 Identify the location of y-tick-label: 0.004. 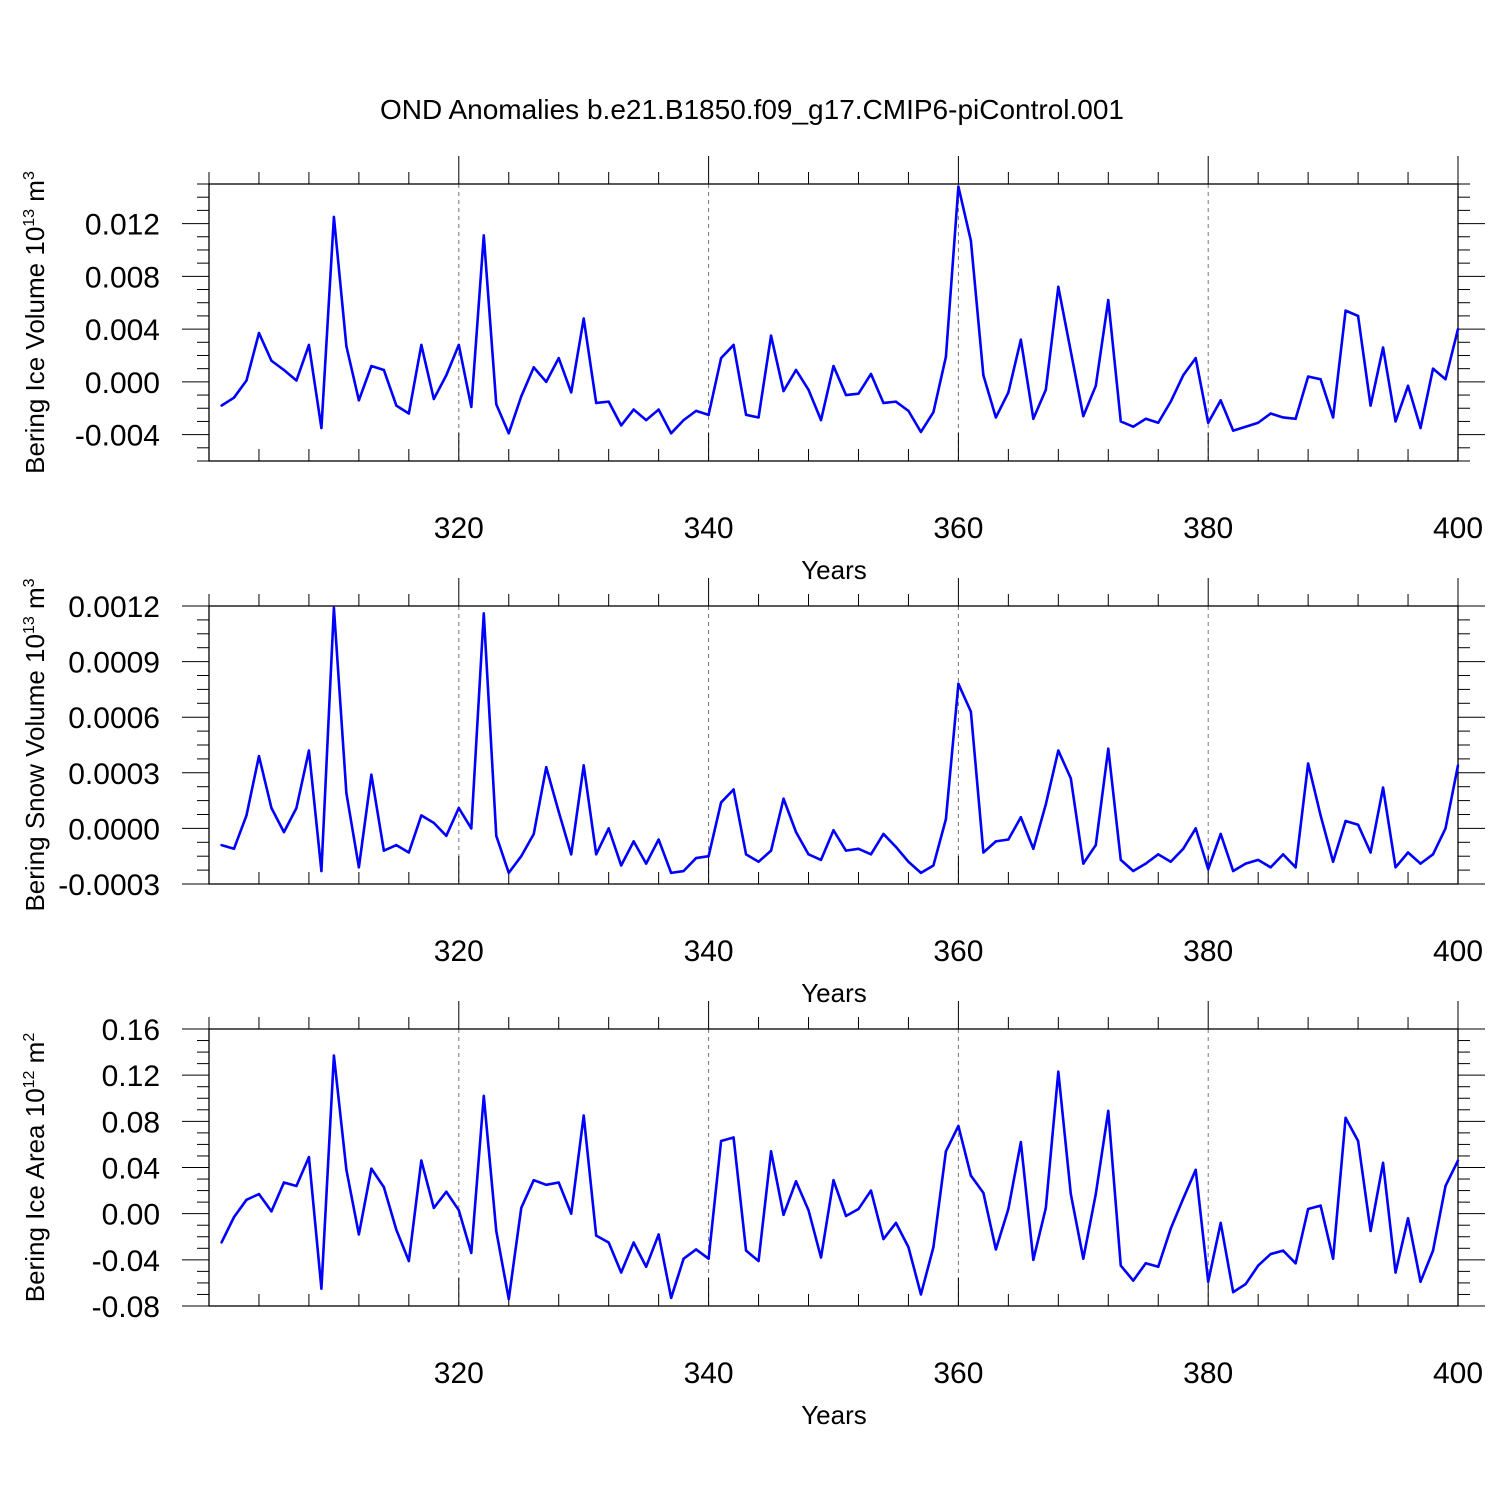
(122, 330).